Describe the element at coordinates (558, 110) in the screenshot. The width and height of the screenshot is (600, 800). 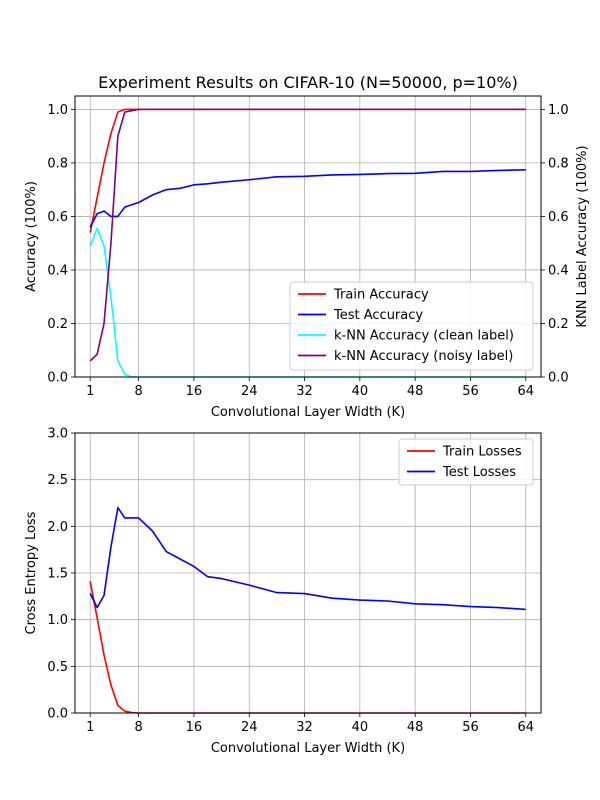
I see `accuracy-right-y-tick-label: 1.0` at that location.